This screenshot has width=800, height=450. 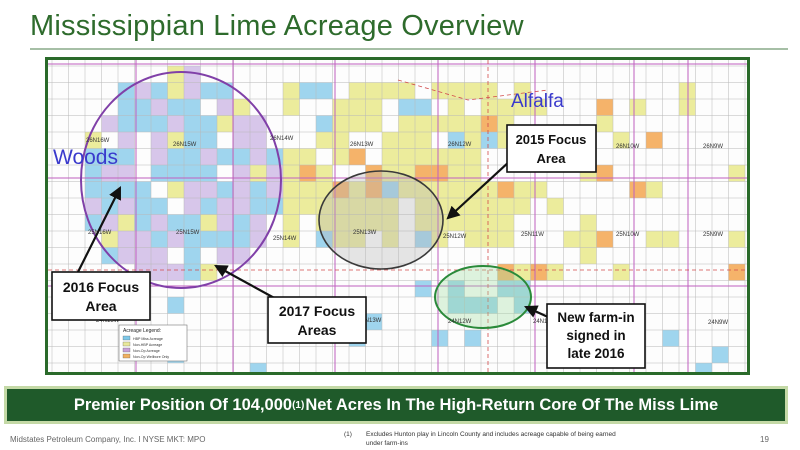 What do you see at coordinates (282, 139) in the screenshot?
I see `label-26n14w: 26N14W` at bounding box center [282, 139].